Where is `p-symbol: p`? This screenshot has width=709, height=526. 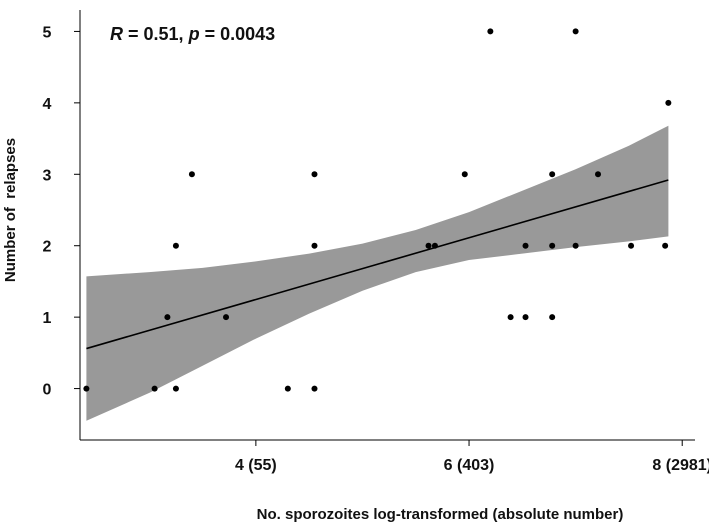
p-symbol: p is located at coordinates (194, 34).